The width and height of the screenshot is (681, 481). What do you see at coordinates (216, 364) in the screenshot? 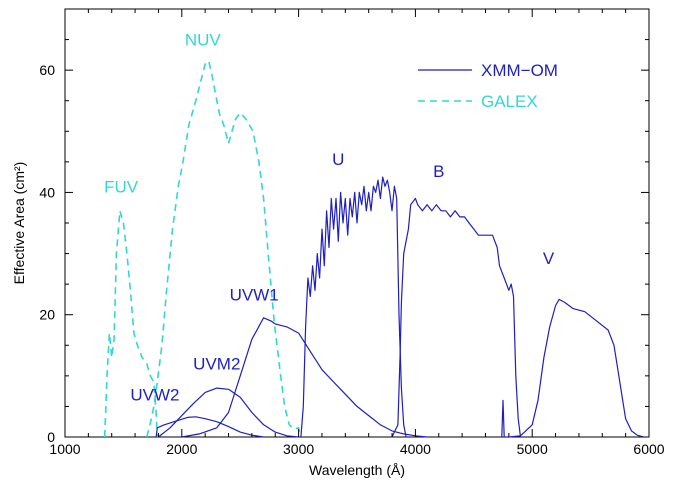
I see `band-label-uvm2: UVM2` at bounding box center [216, 364].